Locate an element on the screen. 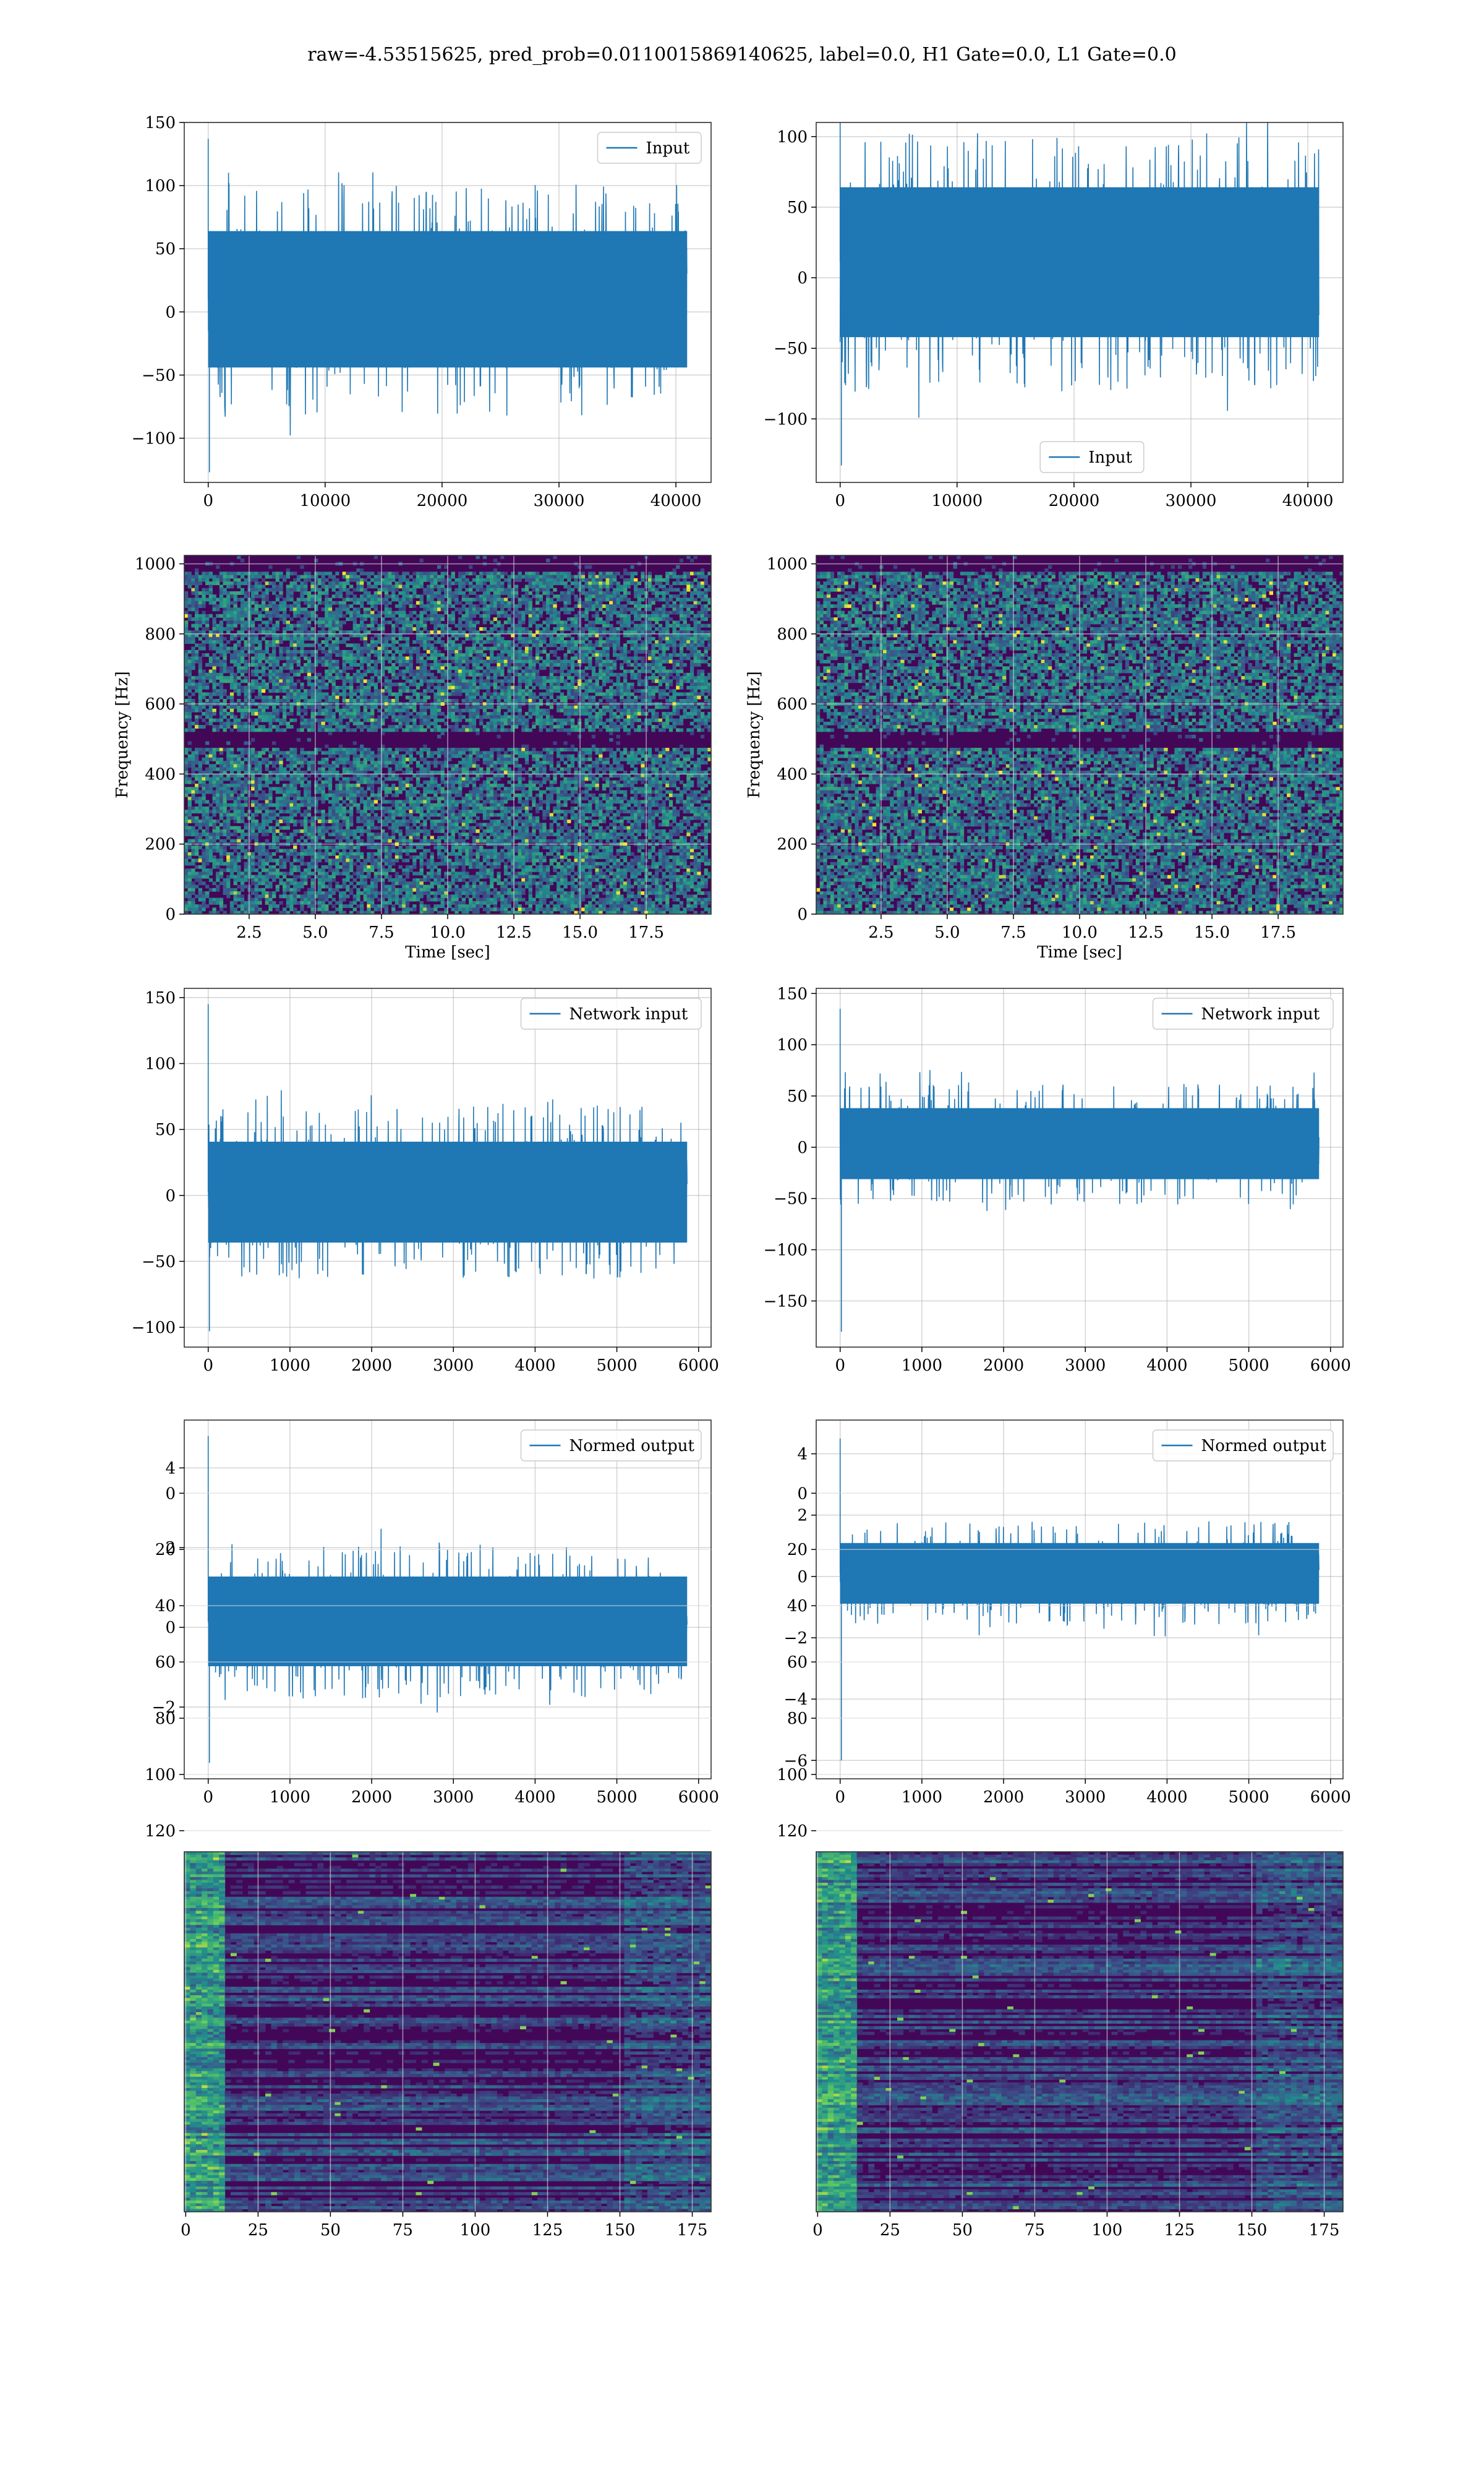 This screenshot has width=1484, height=2474. x-tick-label: 40000 is located at coordinates (1308, 501).